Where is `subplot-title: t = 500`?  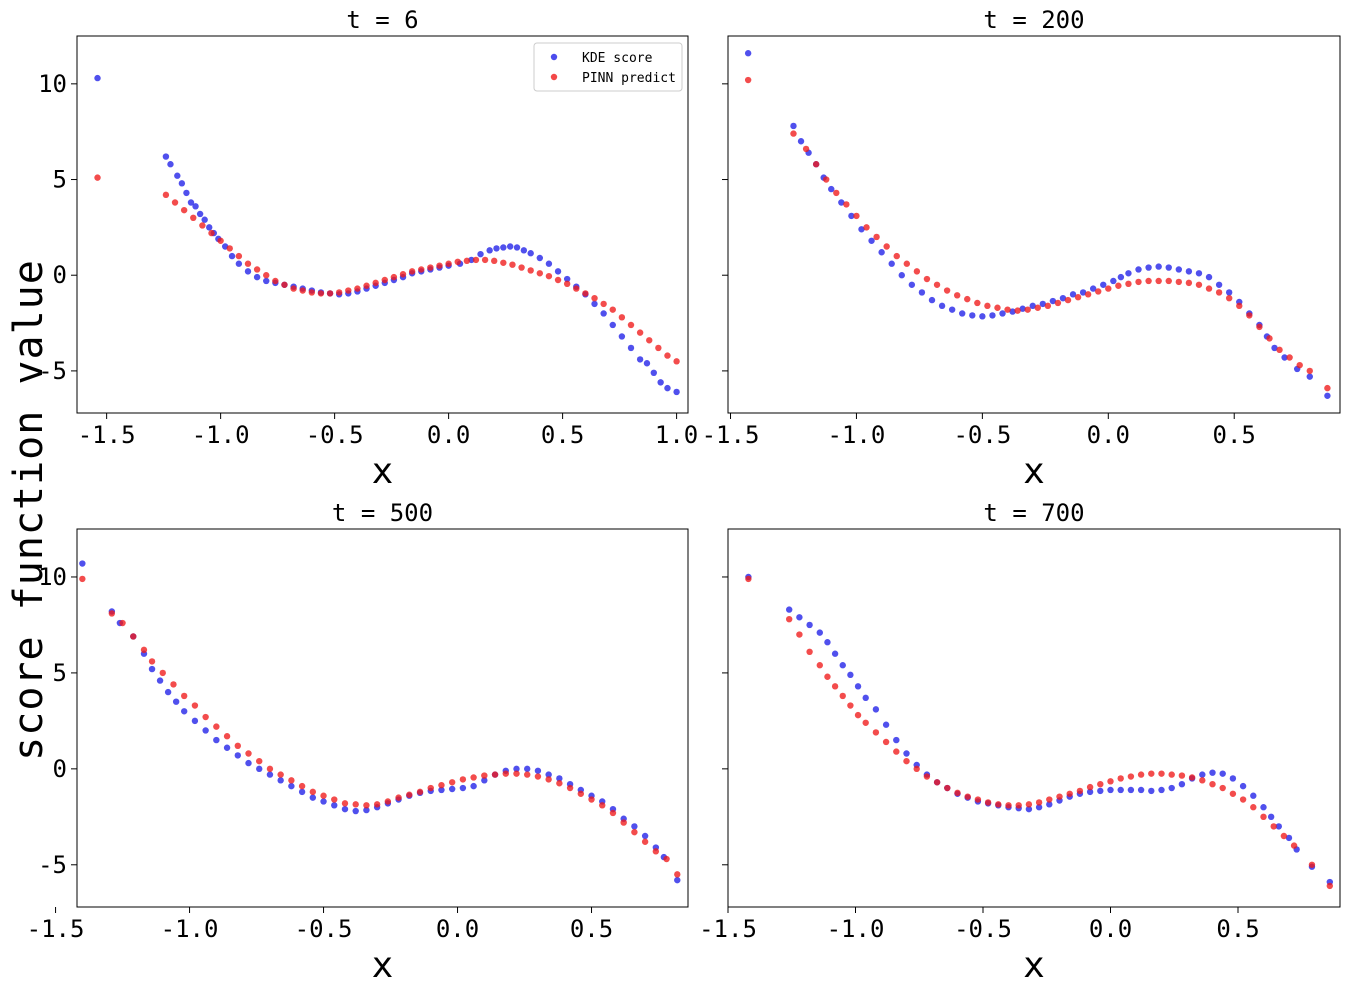
subplot-title: t = 500 is located at coordinates (382, 513).